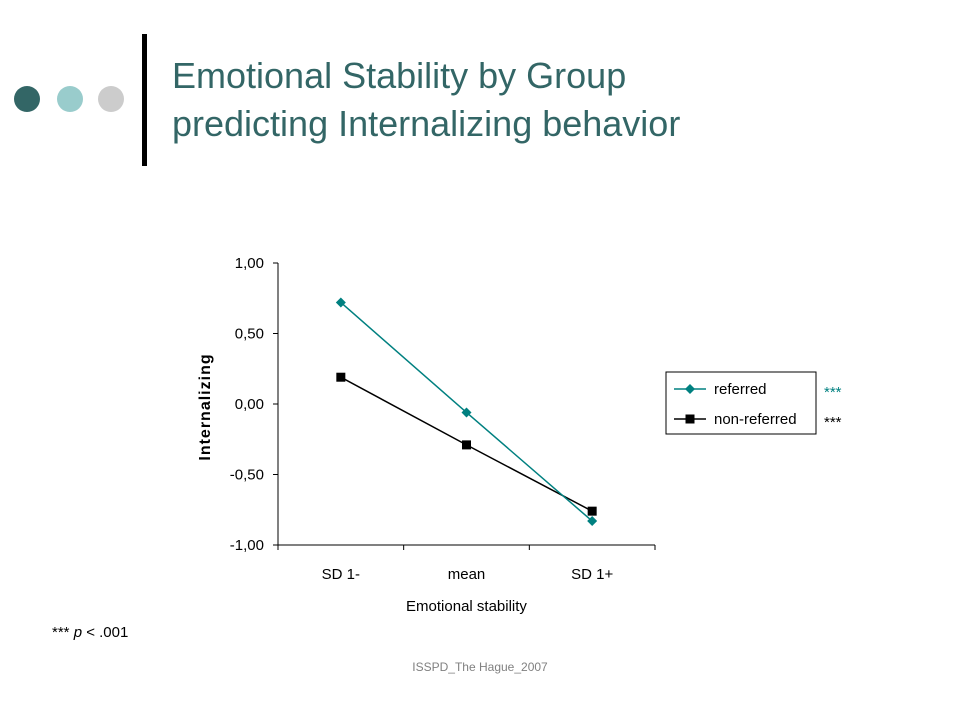 This screenshot has width=960, height=720. What do you see at coordinates (399, 75) in the screenshot?
I see `title-line-1: Emotional Stability by Group` at bounding box center [399, 75].